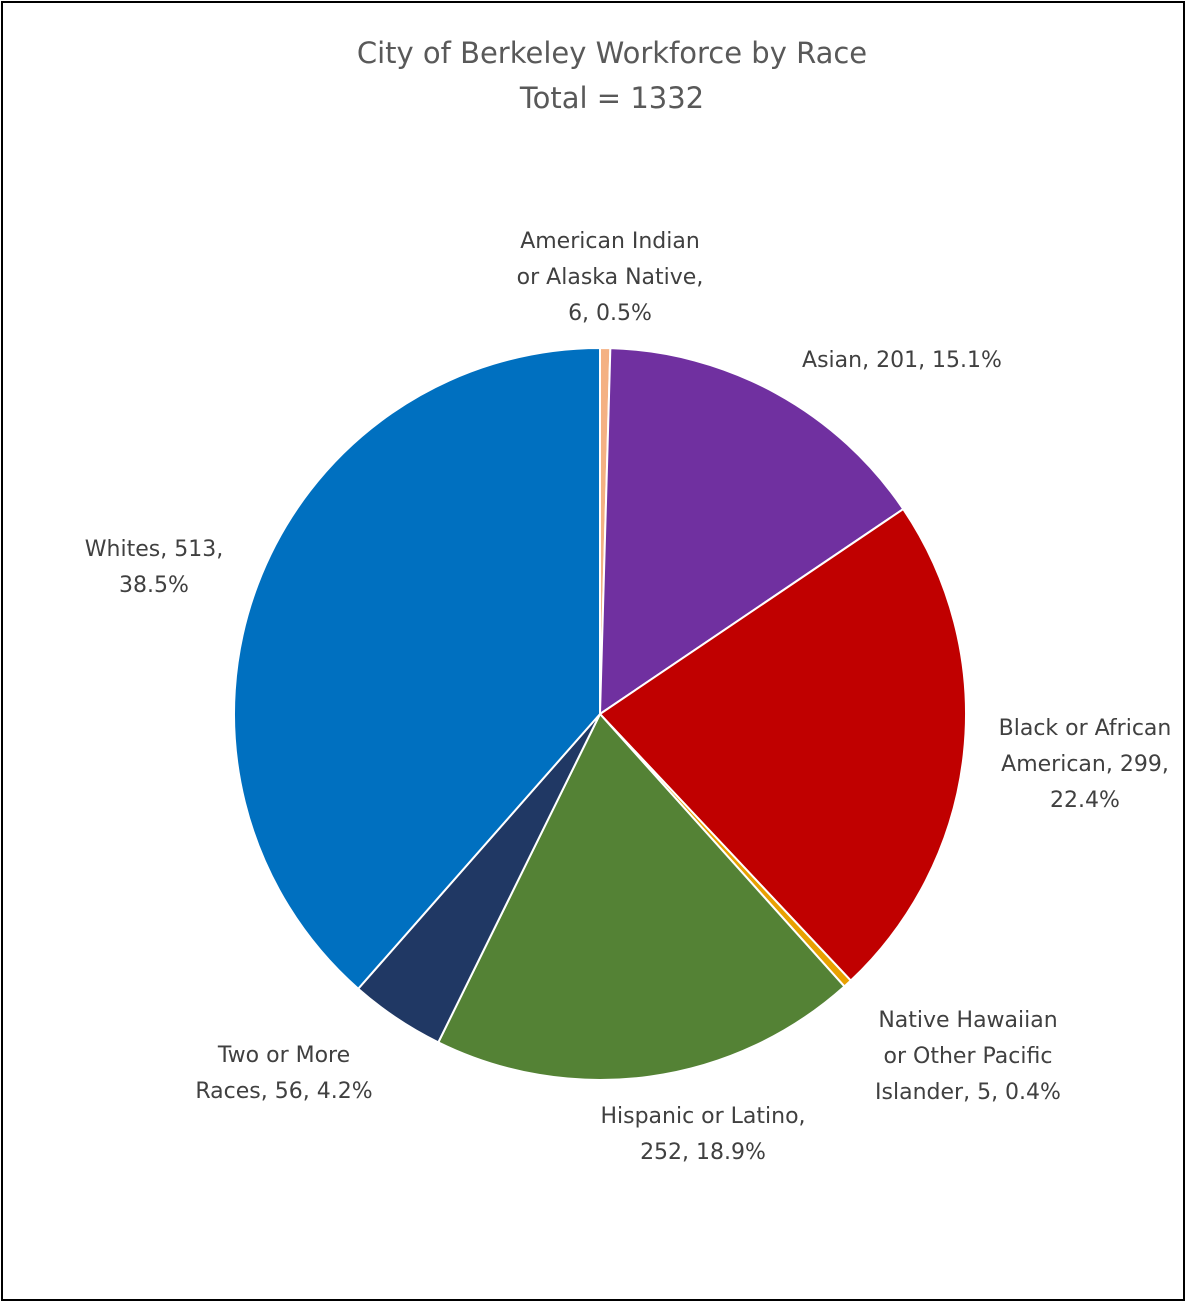 The image size is (1188, 1301). I want to click on data-label-line: Two or More, so click(283, 1055).